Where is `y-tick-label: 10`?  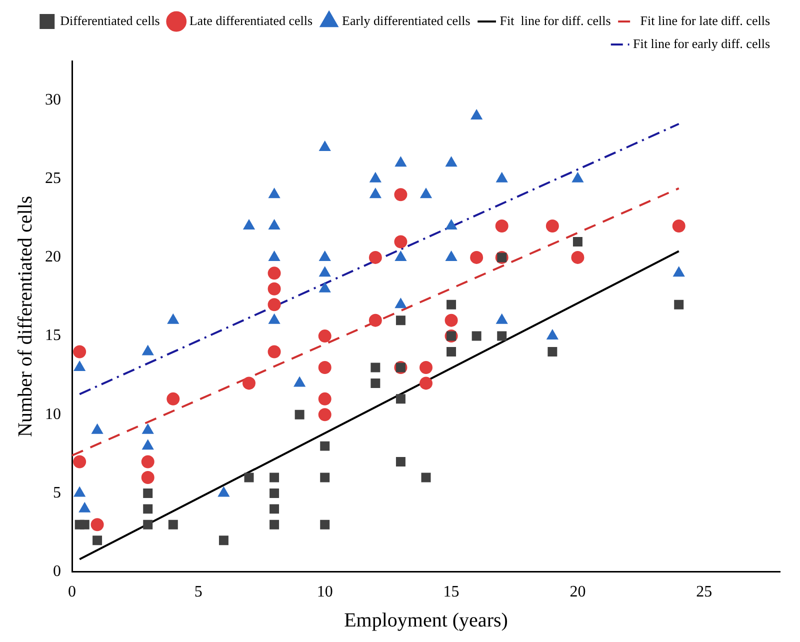 y-tick-label: 10 is located at coordinates (53, 414).